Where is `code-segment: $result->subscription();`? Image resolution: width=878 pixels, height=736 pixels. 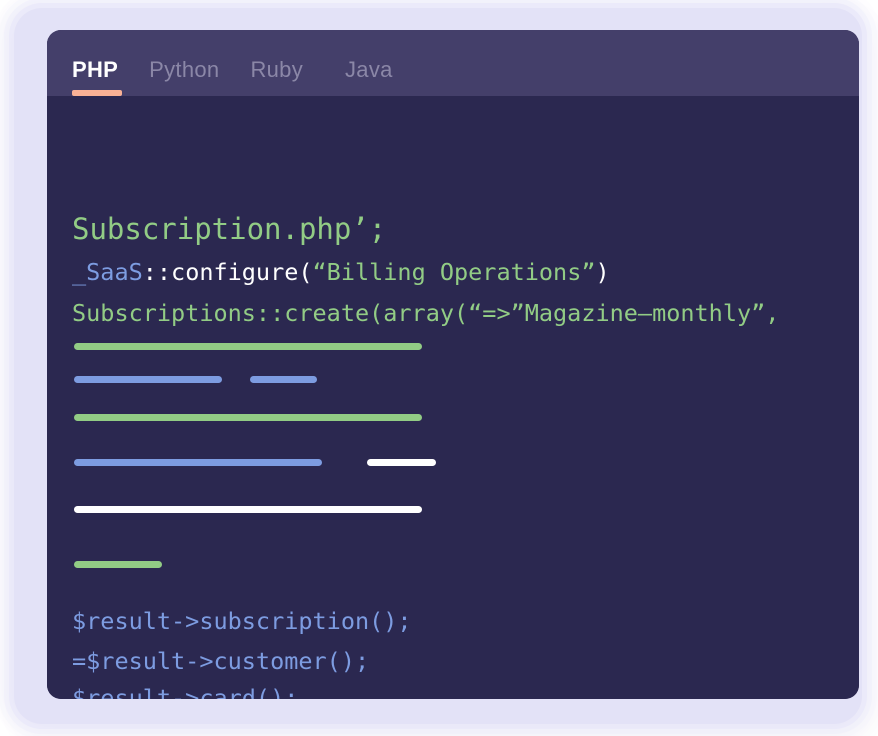 code-segment: $result->subscription(); is located at coordinates (242, 621).